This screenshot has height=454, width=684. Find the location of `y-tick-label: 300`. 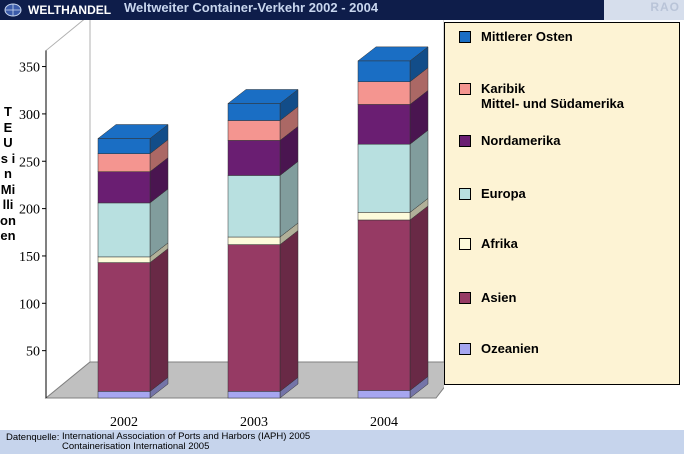

y-tick-label: 300 is located at coordinates (29, 115).